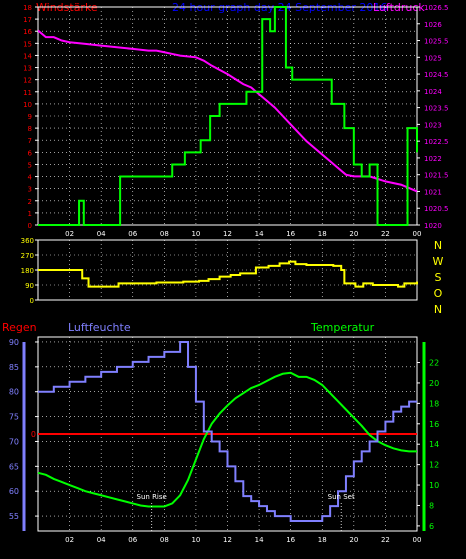 The image size is (466, 559). I want to click on sun-rise-label: Sun Rise, so click(152, 497).